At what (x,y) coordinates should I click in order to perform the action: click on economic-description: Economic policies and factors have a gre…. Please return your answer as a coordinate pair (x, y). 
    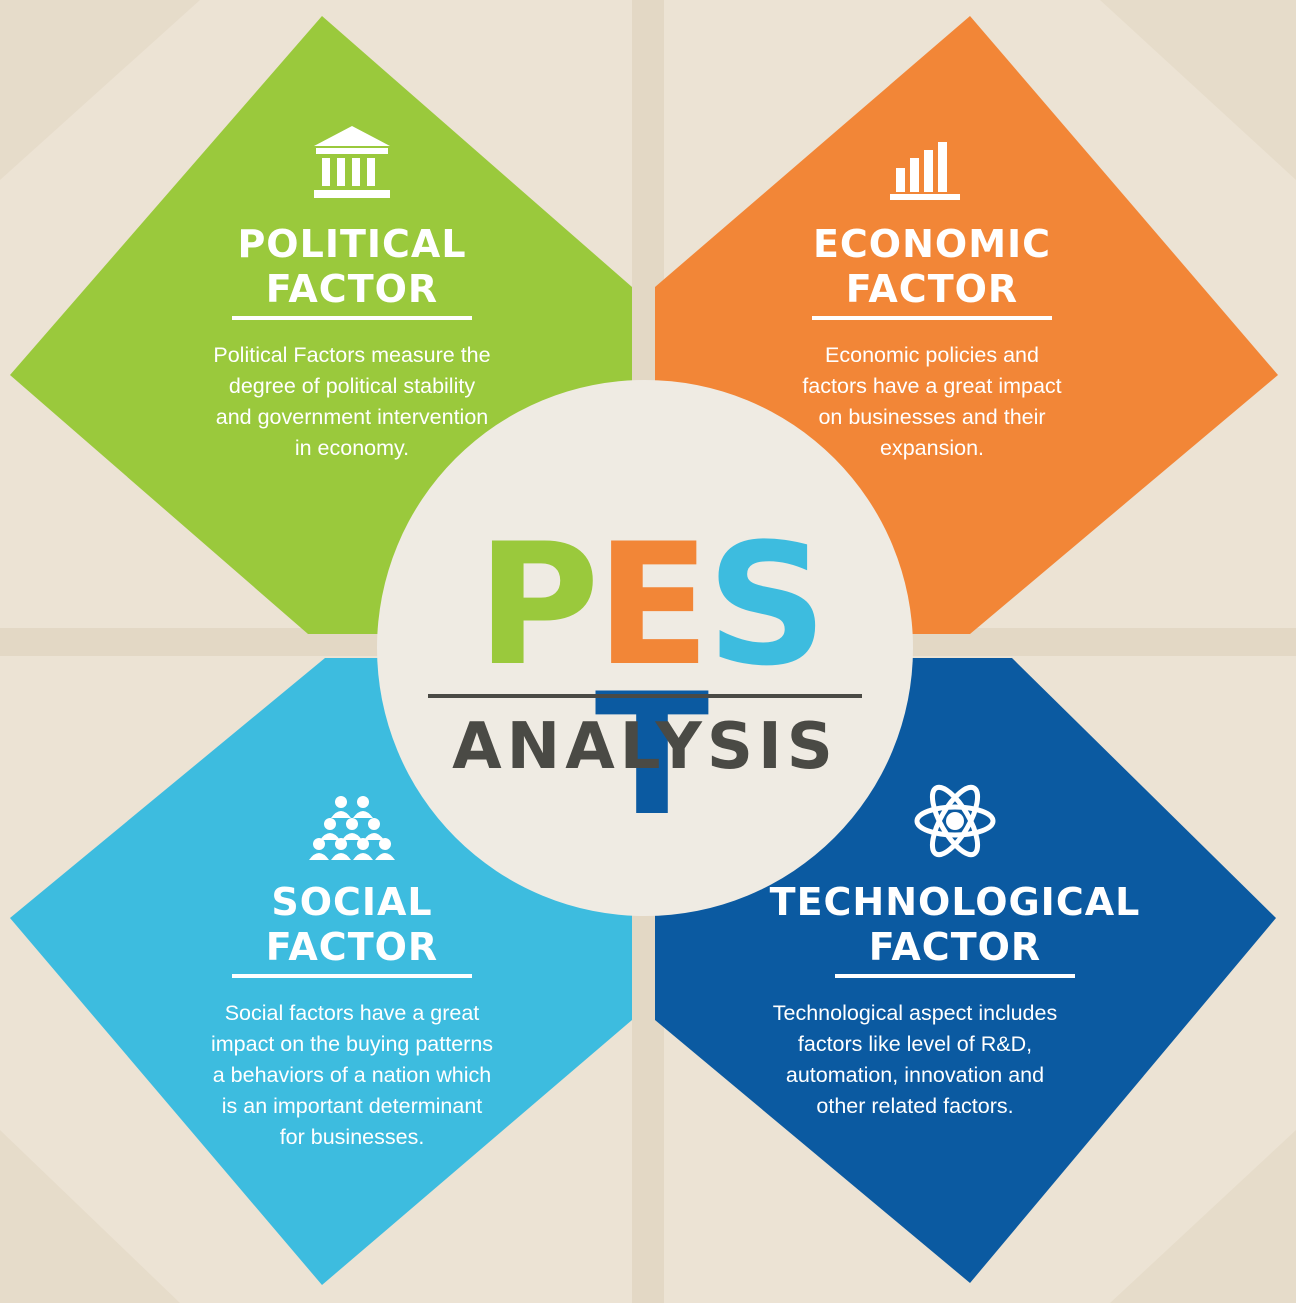
    Looking at the image, I should click on (932, 401).